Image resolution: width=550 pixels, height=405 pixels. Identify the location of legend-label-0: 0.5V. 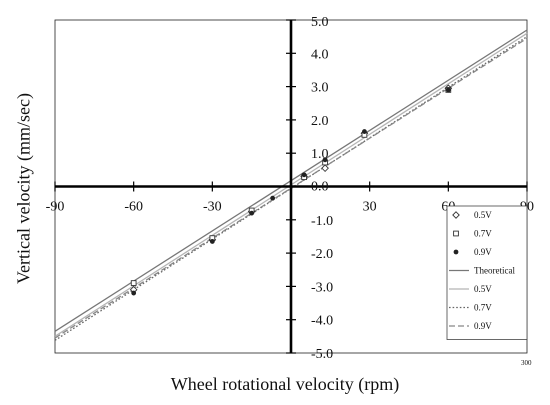
(483, 215).